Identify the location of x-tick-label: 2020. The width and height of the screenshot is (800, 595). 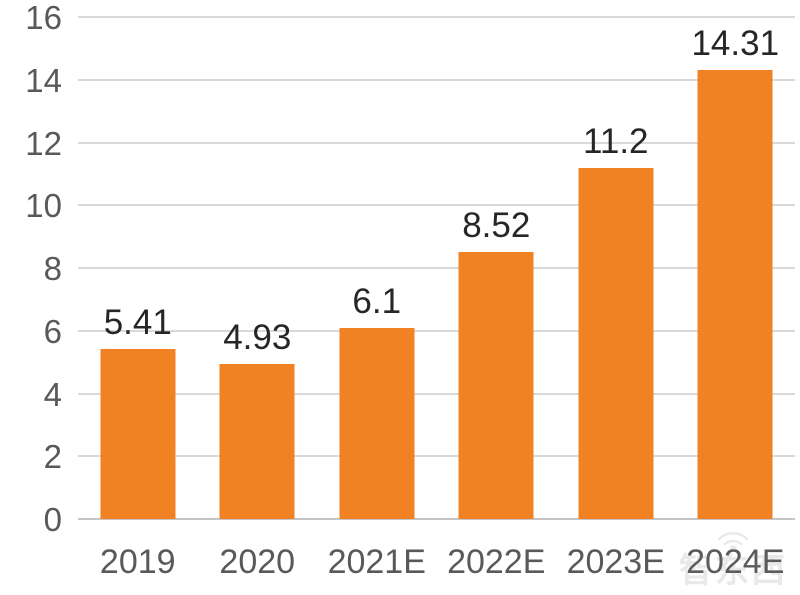
(257, 562).